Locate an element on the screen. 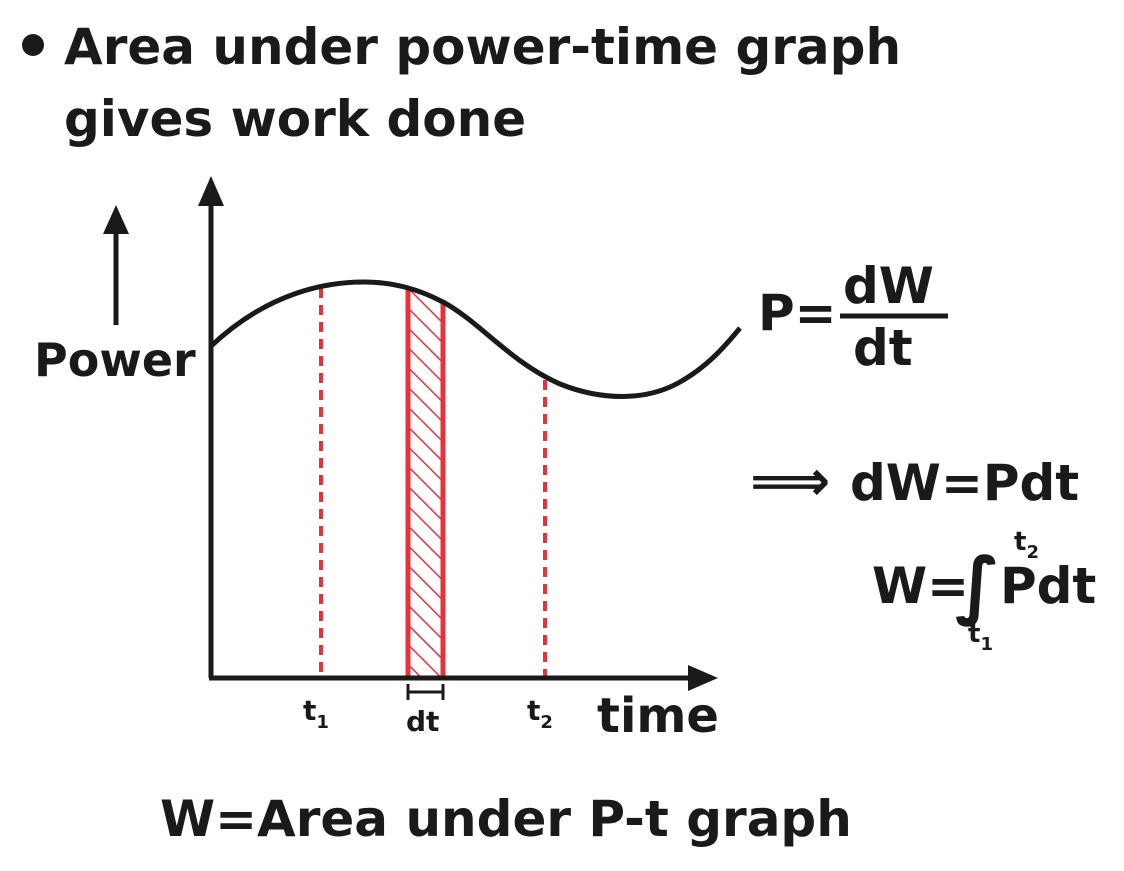  hatched-strip-dt is located at coordinates (425, 482).